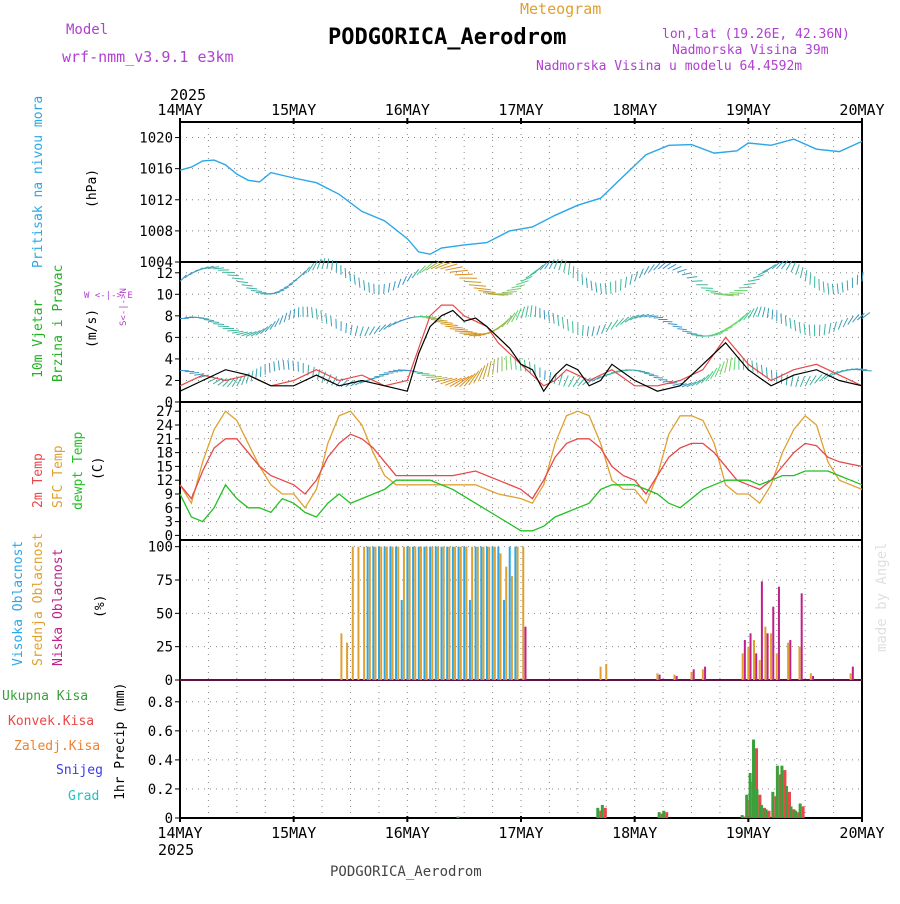 The width and height of the screenshot is (900, 904). I want to click on model-elevation: Nadmorska Visina u modelu 64.4592m, so click(669, 66).